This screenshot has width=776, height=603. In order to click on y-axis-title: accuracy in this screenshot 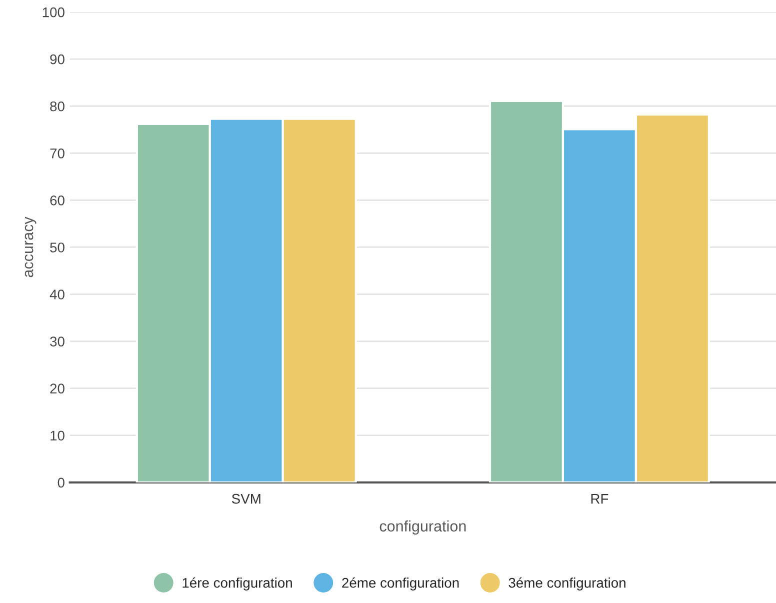, I will do `click(30, 247)`.